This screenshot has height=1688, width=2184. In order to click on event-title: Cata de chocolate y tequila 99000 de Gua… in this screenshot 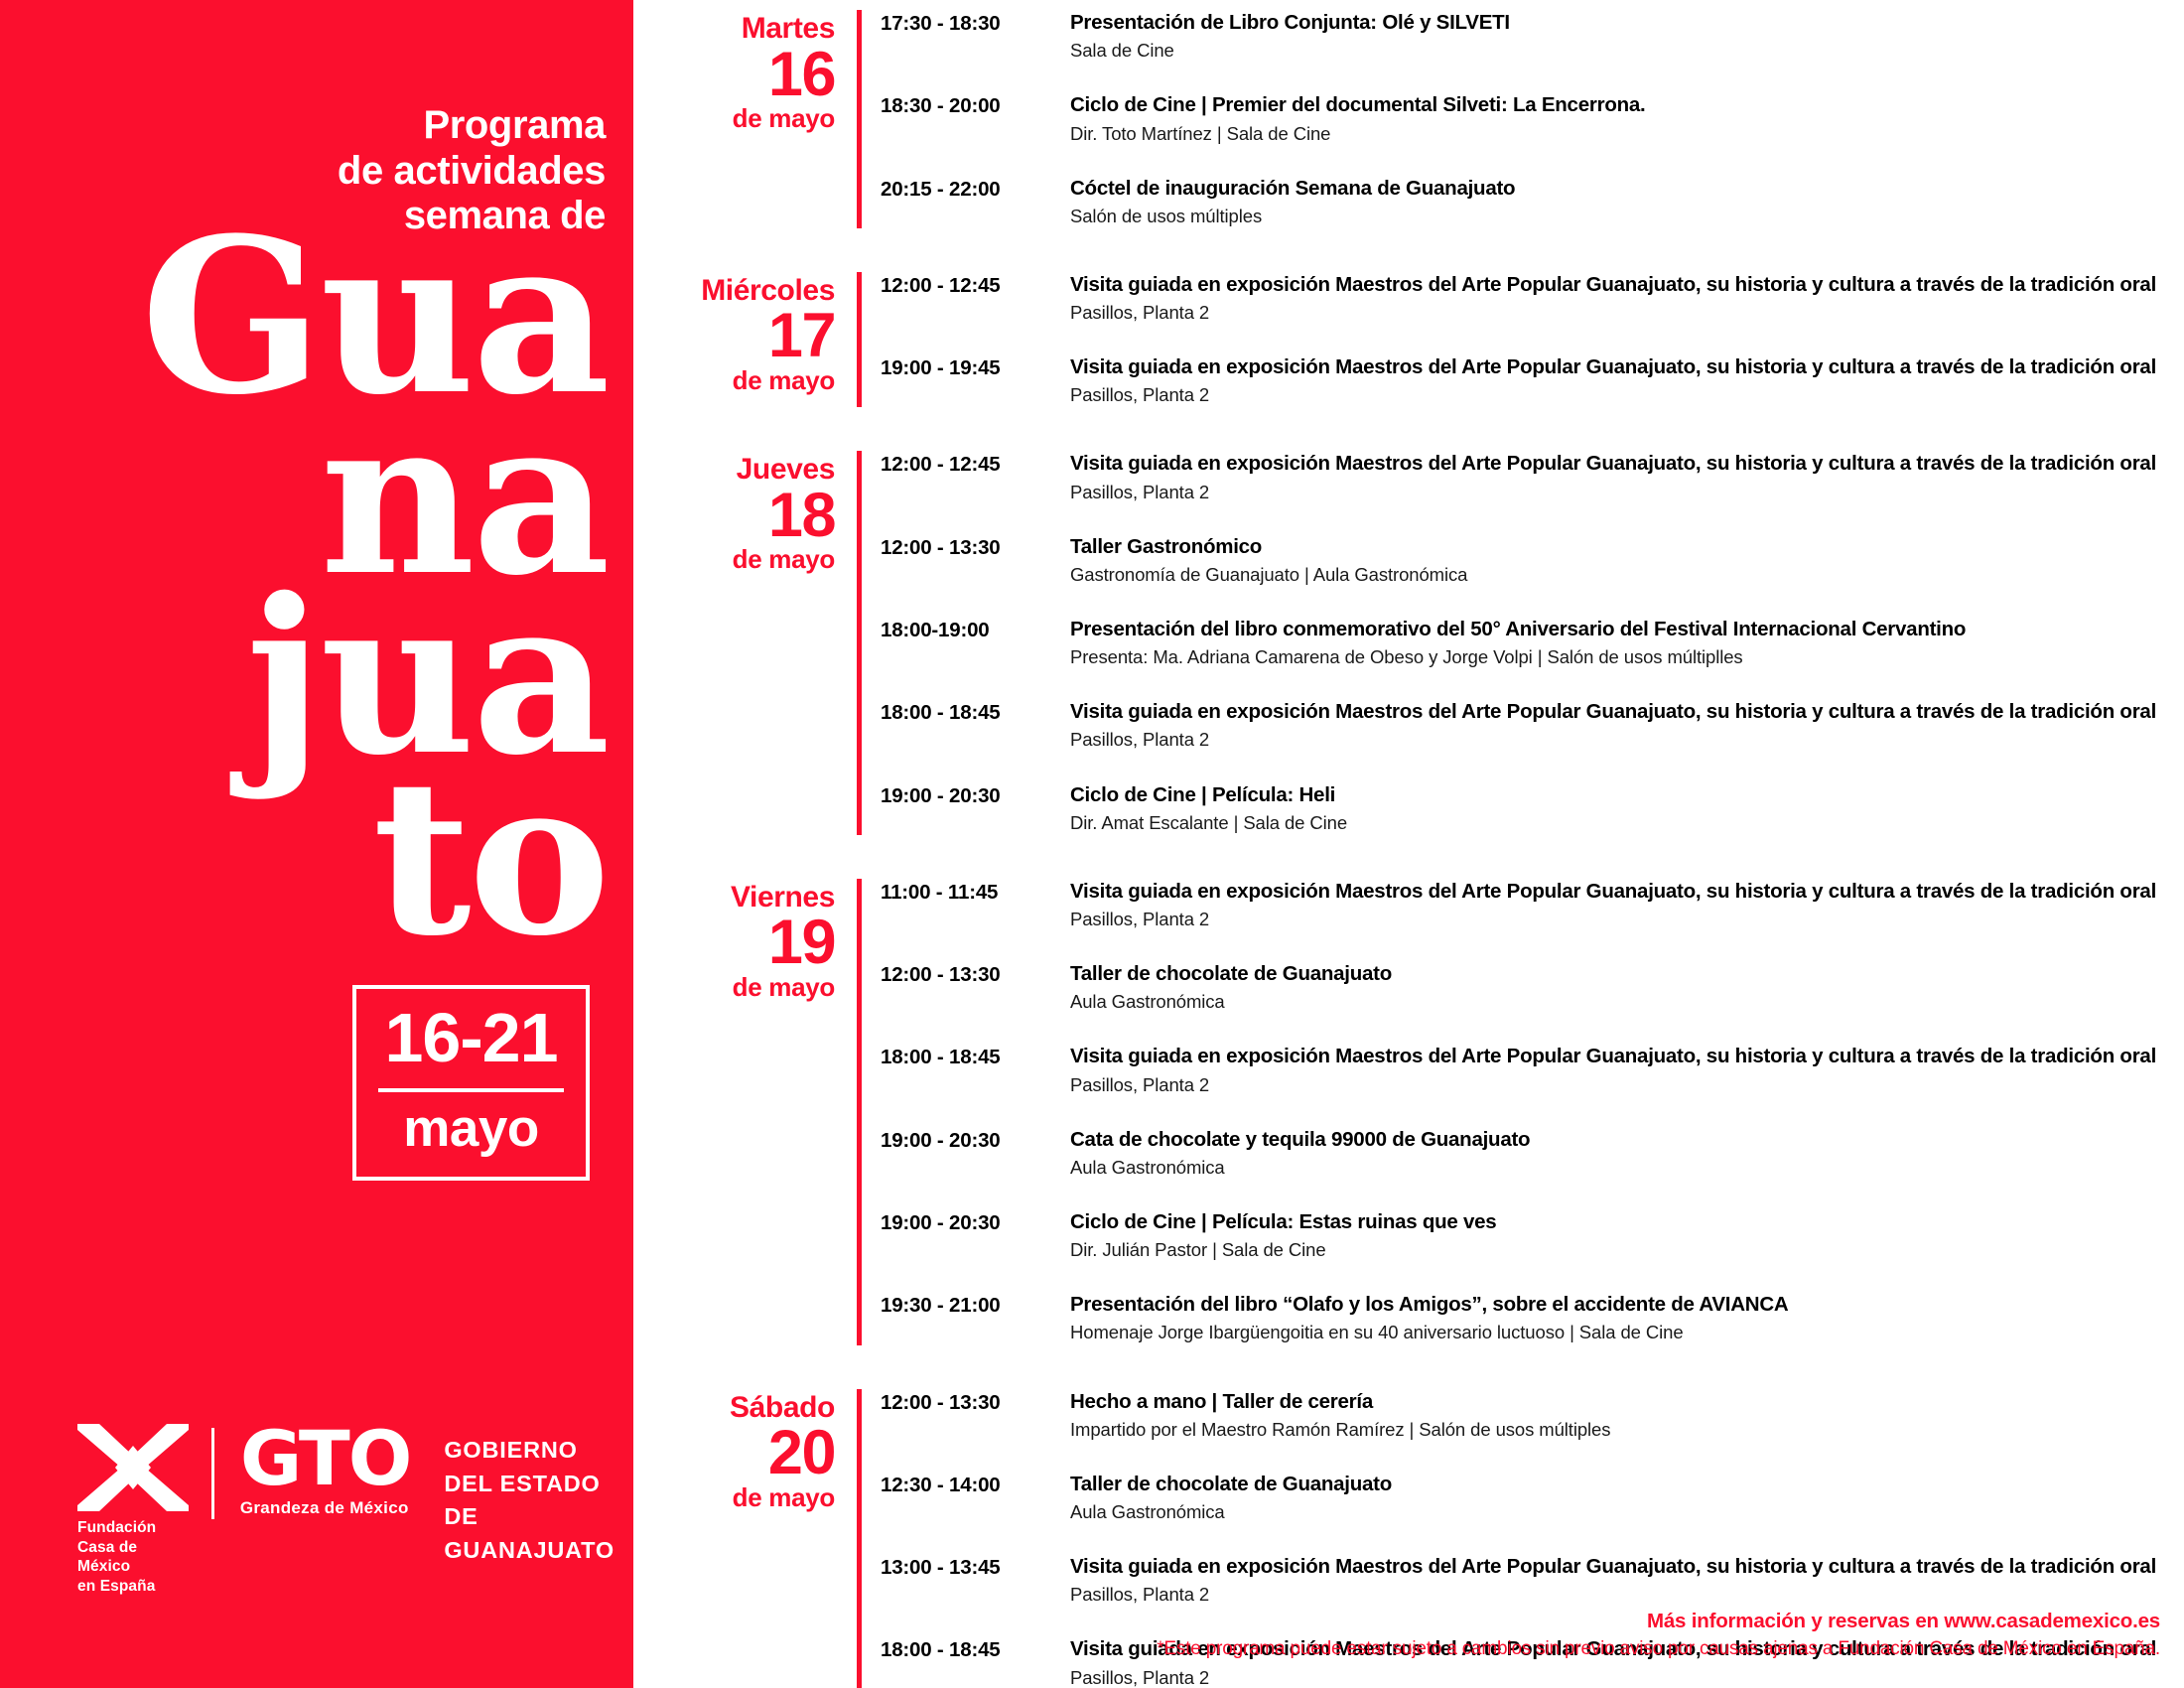, I will do `click(1300, 1139)`.